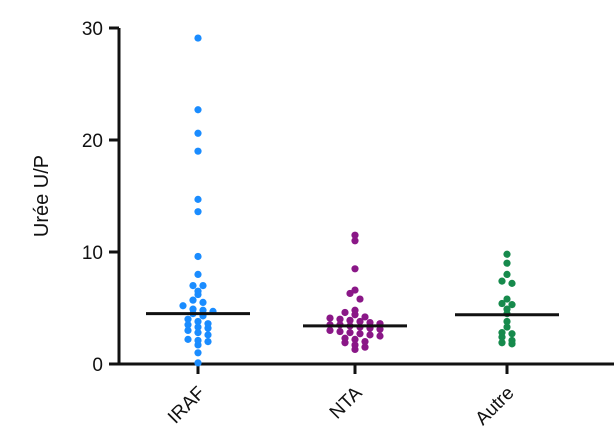 This screenshot has height=435, width=616. Describe the element at coordinates (92, 141) in the screenshot. I see `y-tick-label: 20` at that location.